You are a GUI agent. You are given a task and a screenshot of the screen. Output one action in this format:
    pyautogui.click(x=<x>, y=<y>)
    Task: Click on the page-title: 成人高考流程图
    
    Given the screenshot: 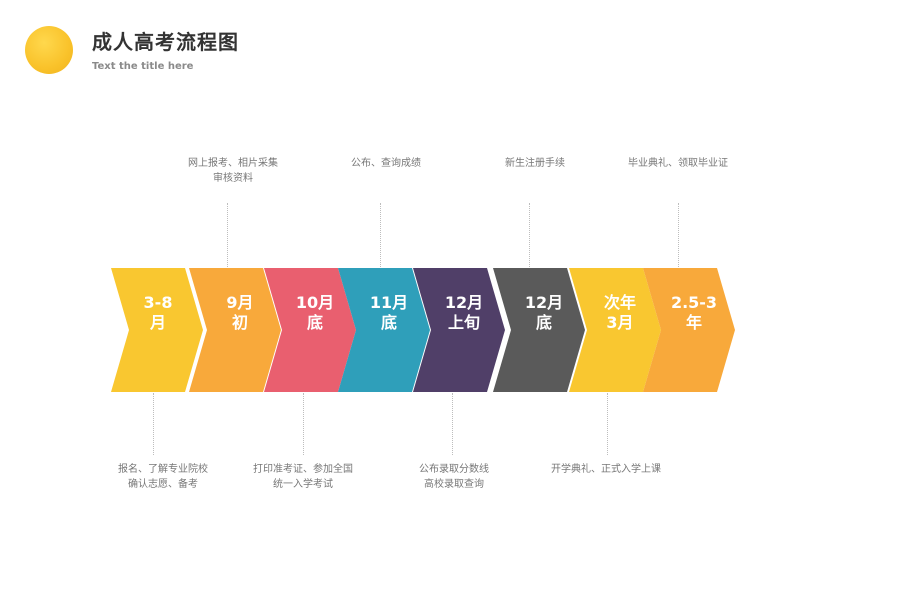 What is the action you would take?
    pyautogui.click(x=165, y=42)
    